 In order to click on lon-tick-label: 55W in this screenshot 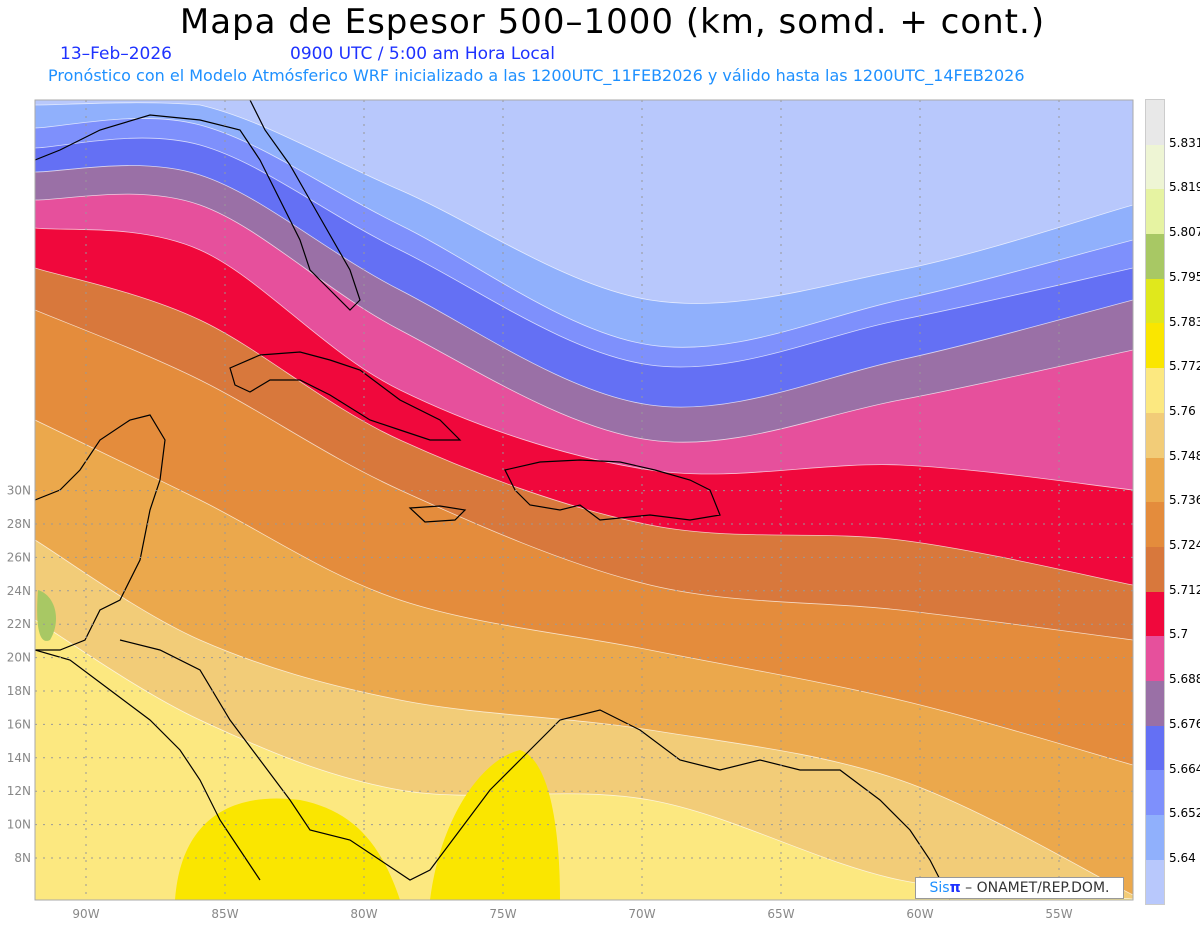, I will do `click(1058, 914)`.